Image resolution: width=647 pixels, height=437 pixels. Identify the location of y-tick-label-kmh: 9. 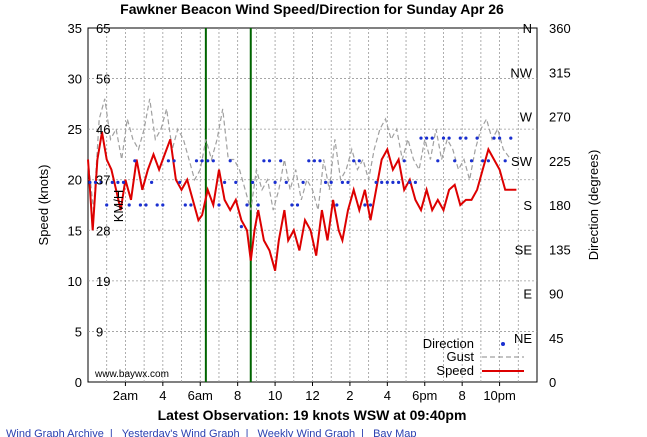
(99, 331).